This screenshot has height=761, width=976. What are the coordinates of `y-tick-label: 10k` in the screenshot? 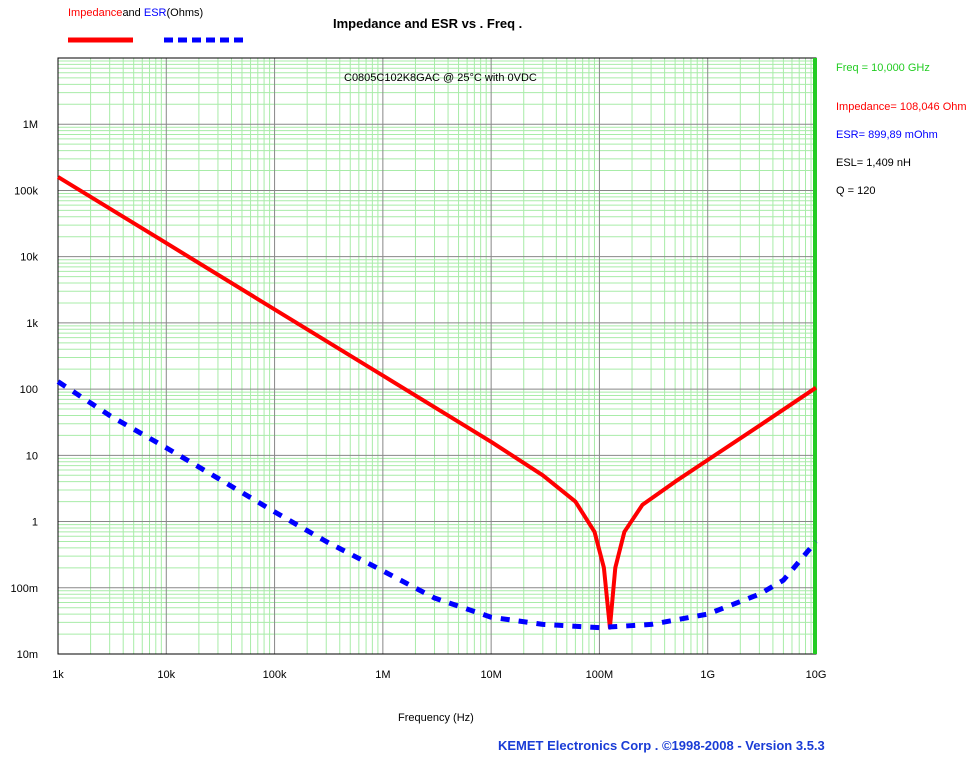 It's located at (29, 258).